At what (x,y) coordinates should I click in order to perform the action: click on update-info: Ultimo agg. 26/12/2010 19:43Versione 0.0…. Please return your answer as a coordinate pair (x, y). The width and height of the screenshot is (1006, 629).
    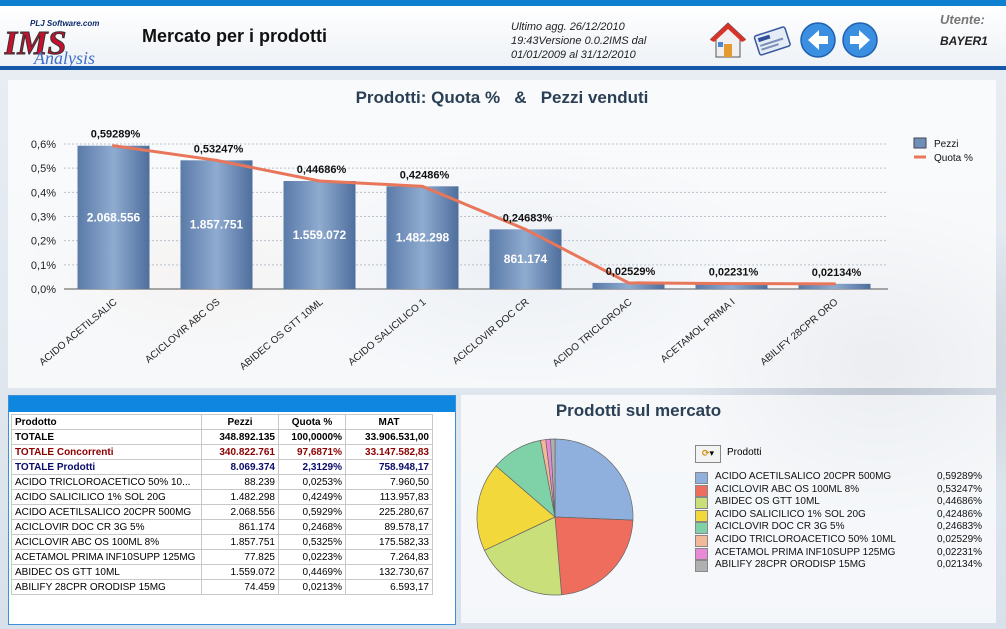
    Looking at the image, I should click on (596, 41).